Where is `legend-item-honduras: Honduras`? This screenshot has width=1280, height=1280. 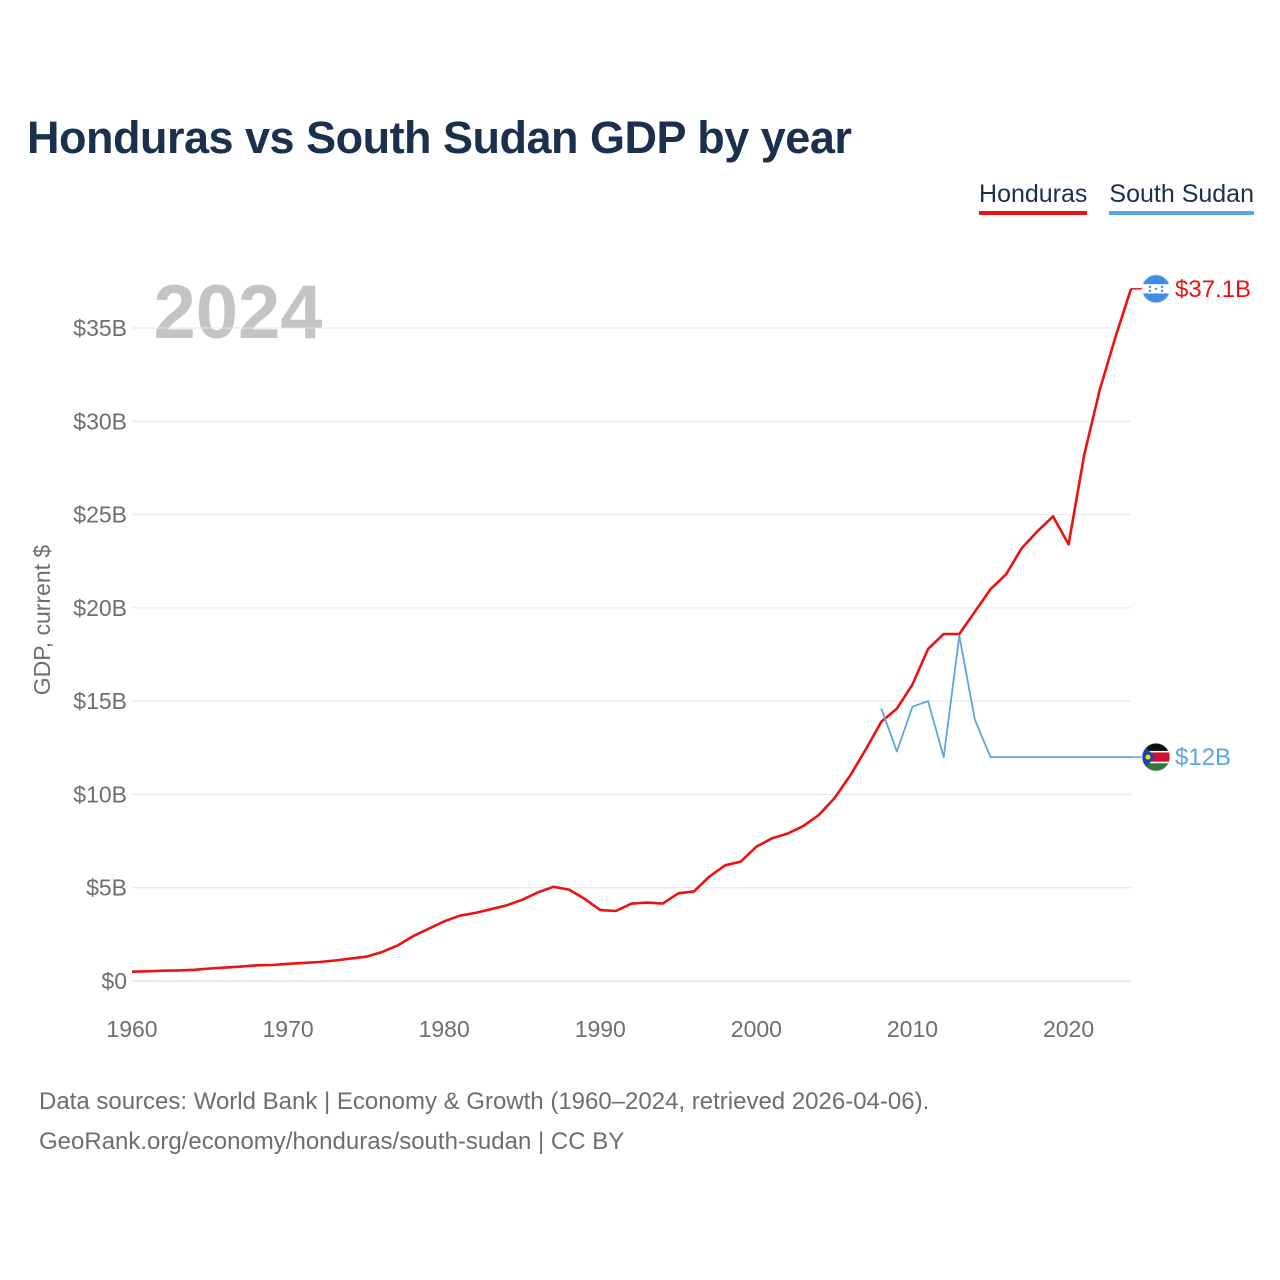
legend-item-honduras: Honduras is located at coordinates (1033, 197).